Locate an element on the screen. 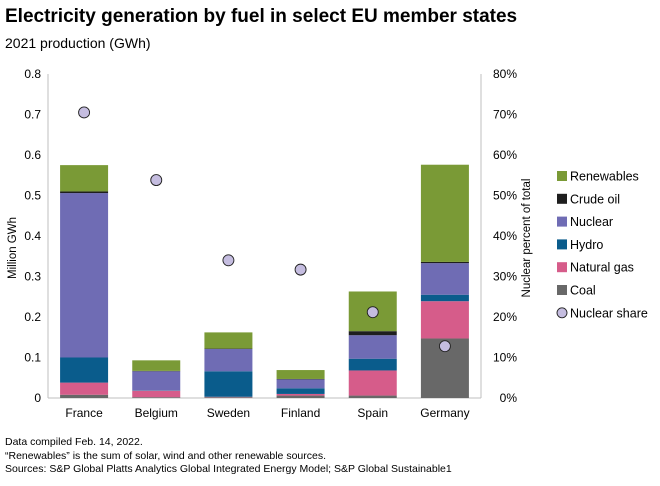 The width and height of the screenshot is (660, 486). y2-tick-label: 50% is located at coordinates (505, 196).